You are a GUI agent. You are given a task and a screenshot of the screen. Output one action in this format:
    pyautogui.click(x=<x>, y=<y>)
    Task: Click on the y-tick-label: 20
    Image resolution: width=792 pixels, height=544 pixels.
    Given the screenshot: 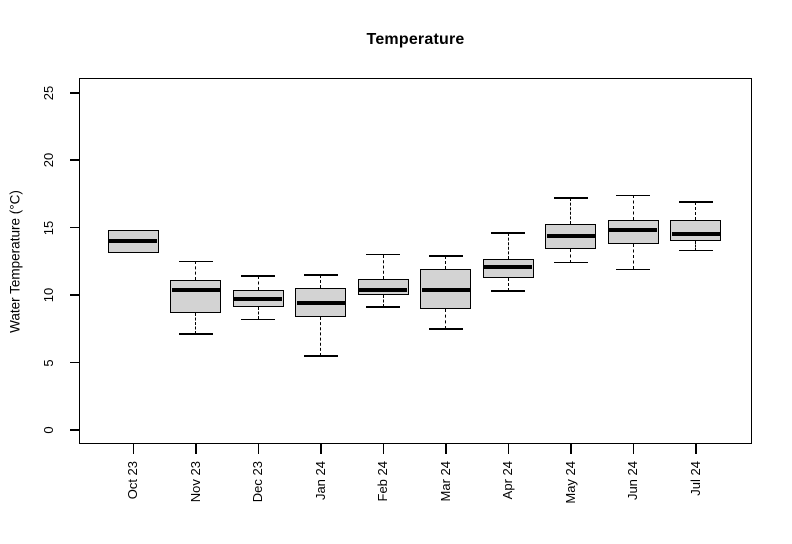 What is the action you would take?
    pyautogui.click(x=48, y=160)
    